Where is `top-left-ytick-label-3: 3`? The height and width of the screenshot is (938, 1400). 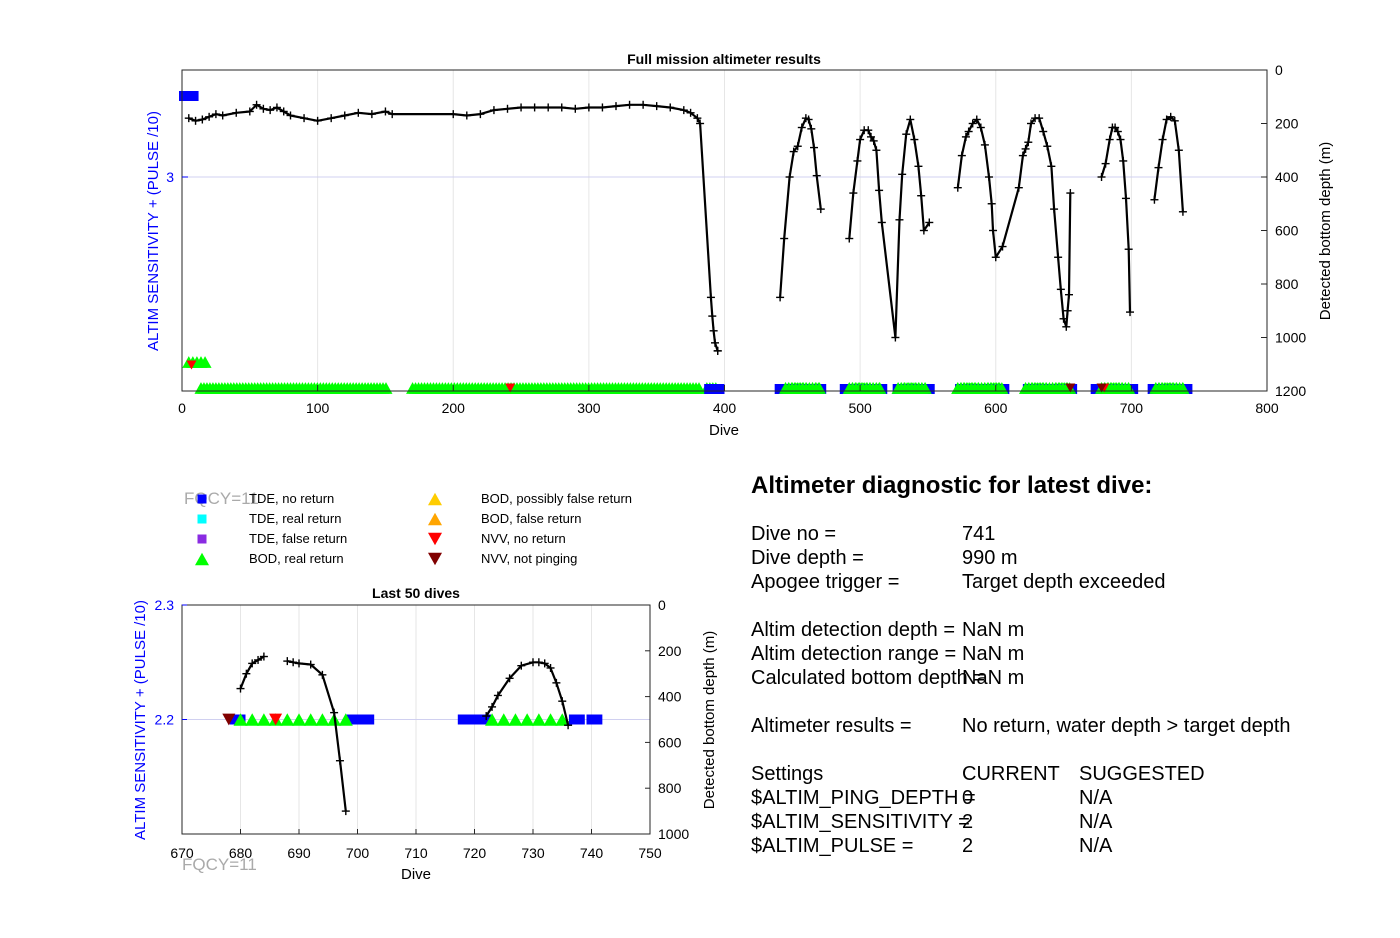 top-left-ytick-label-3: 3 is located at coordinates (170, 177).